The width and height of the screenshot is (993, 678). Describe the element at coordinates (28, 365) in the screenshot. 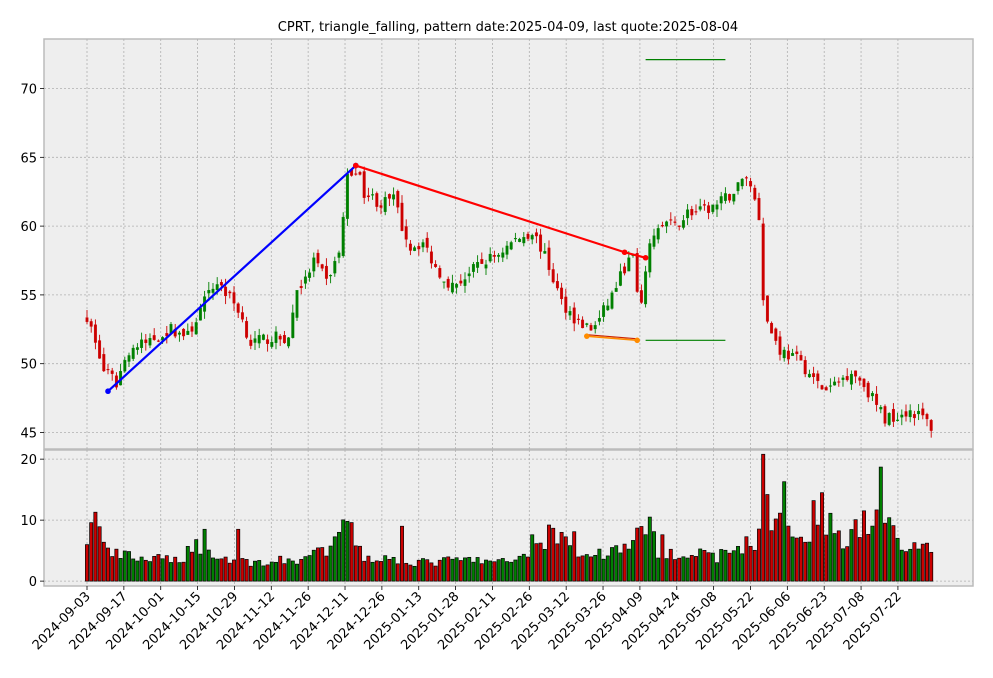

I see `price-tick-label: 50` at that location.